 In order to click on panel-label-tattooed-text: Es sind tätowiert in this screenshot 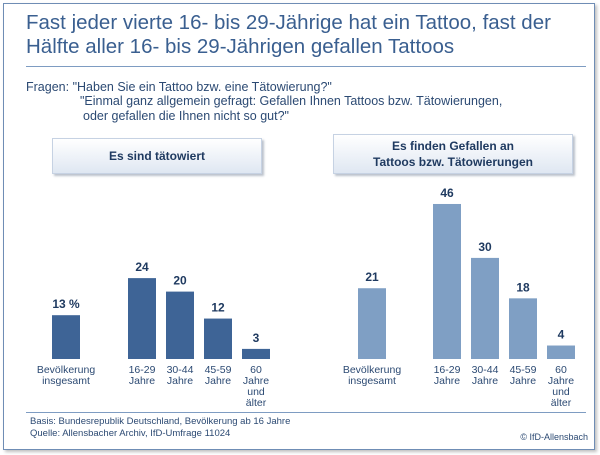, I will do `click(157, 156)`.